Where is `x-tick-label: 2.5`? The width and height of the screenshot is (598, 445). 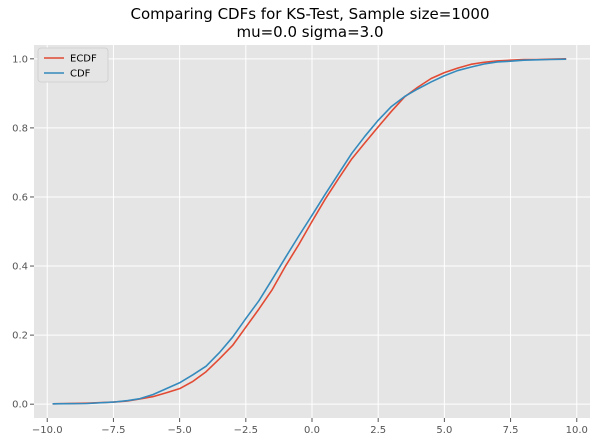 x-tick-label: 2.5 is located at coordinates (378, 430).